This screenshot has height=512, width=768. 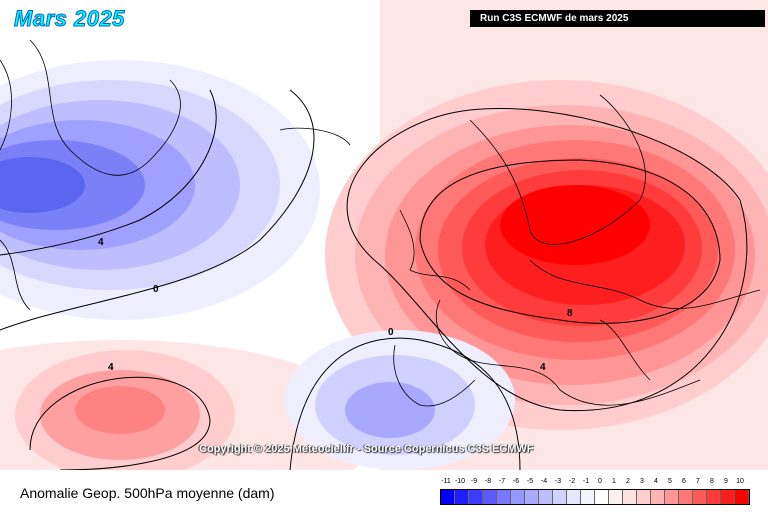 What do you see at coordinates (488, 481) in the screenshot?
I see `legend-label: -8` at bounding box center [488, 481].